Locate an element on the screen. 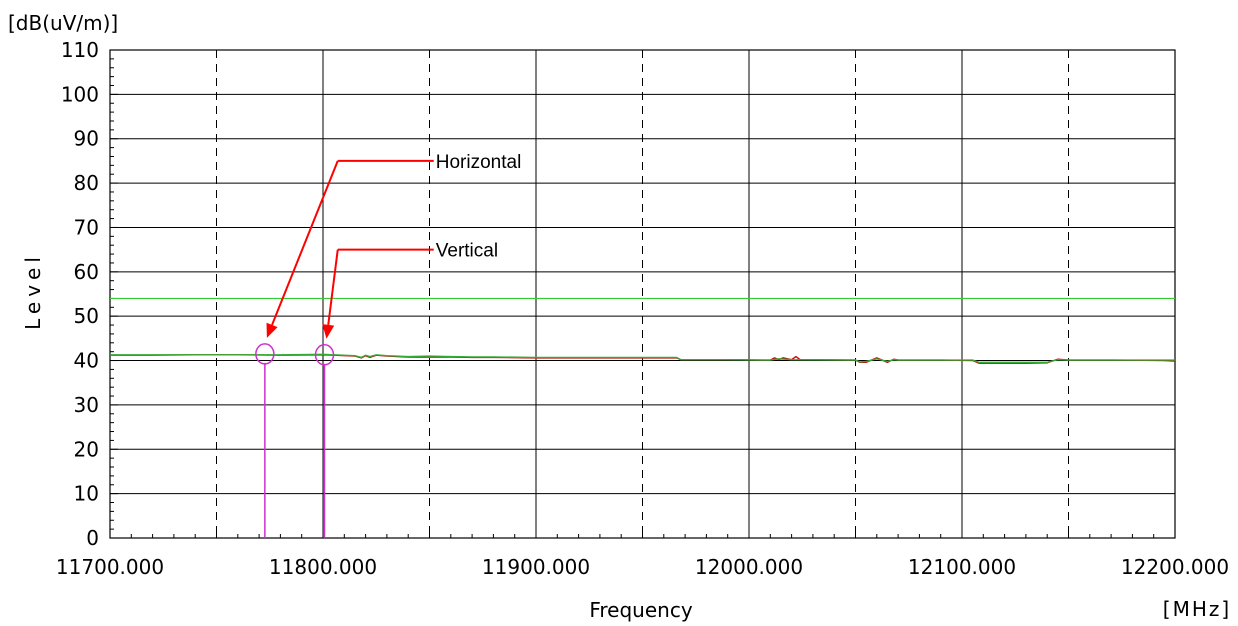 The height and width of the screenshot is (626, 1238). x-unit-label: [MHz] is located at coordinates (1197, 609).